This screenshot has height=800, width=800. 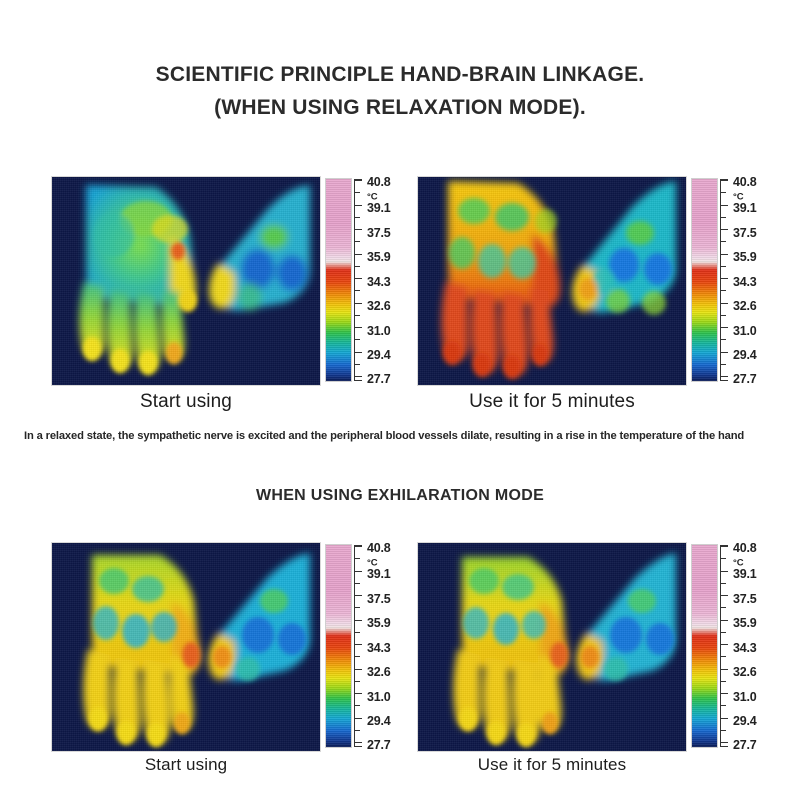 What do you see at coordinates (552, 764) in the screenshot?
I see `panel-label-exhil-5min: Use it for 5 minutes` at bounding box center [552, 764].